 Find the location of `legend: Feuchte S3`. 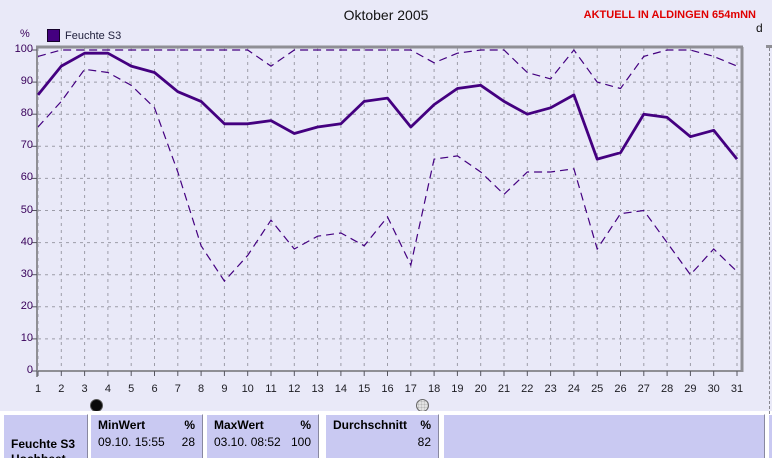

legend: Feuchte S3 is located at coordinates (84, 35).